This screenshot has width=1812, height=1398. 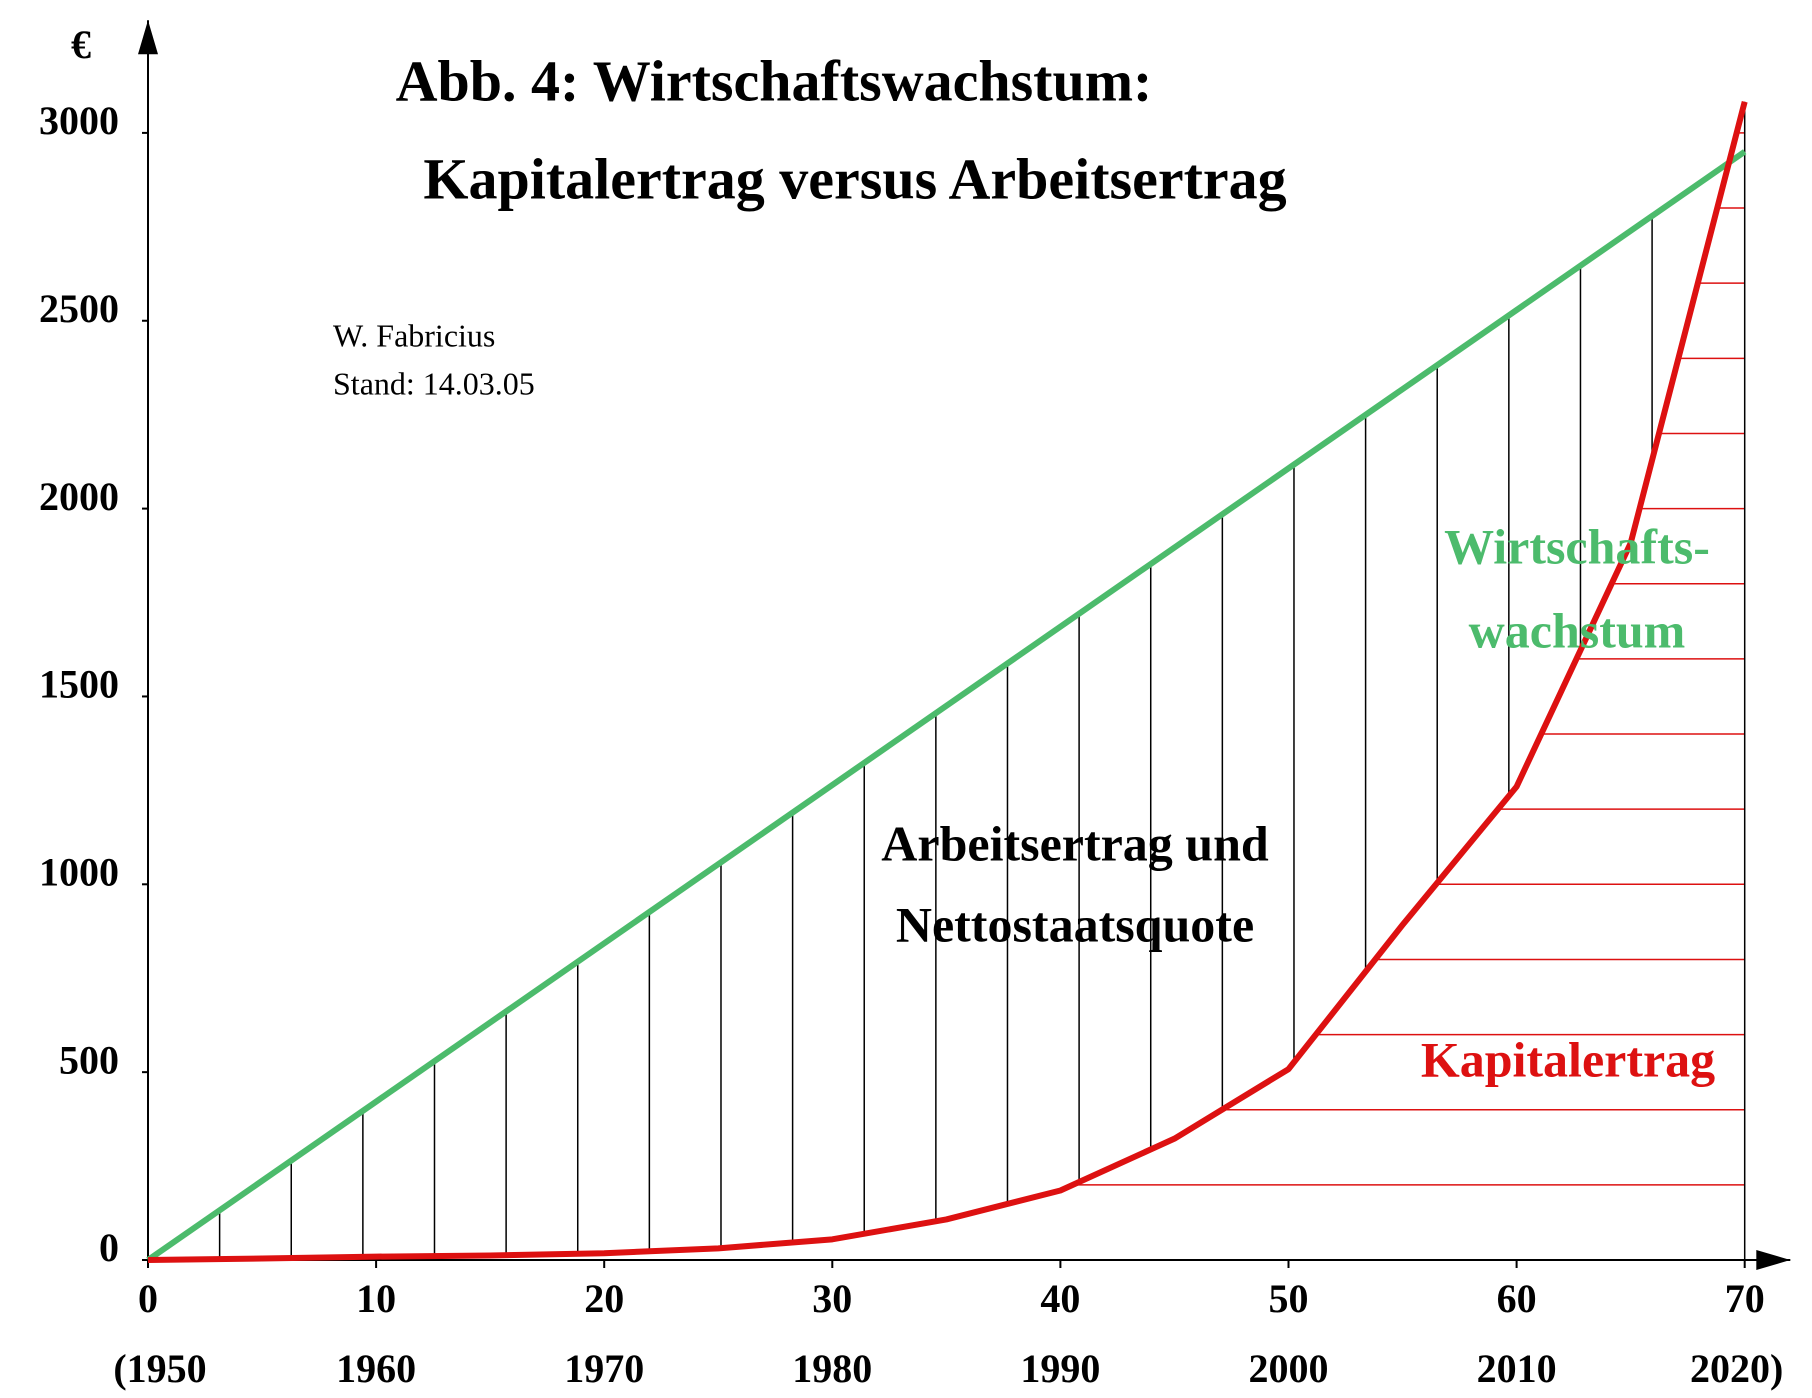 I want to click on x-tick-label: 30, so click(x=832, y=1298).